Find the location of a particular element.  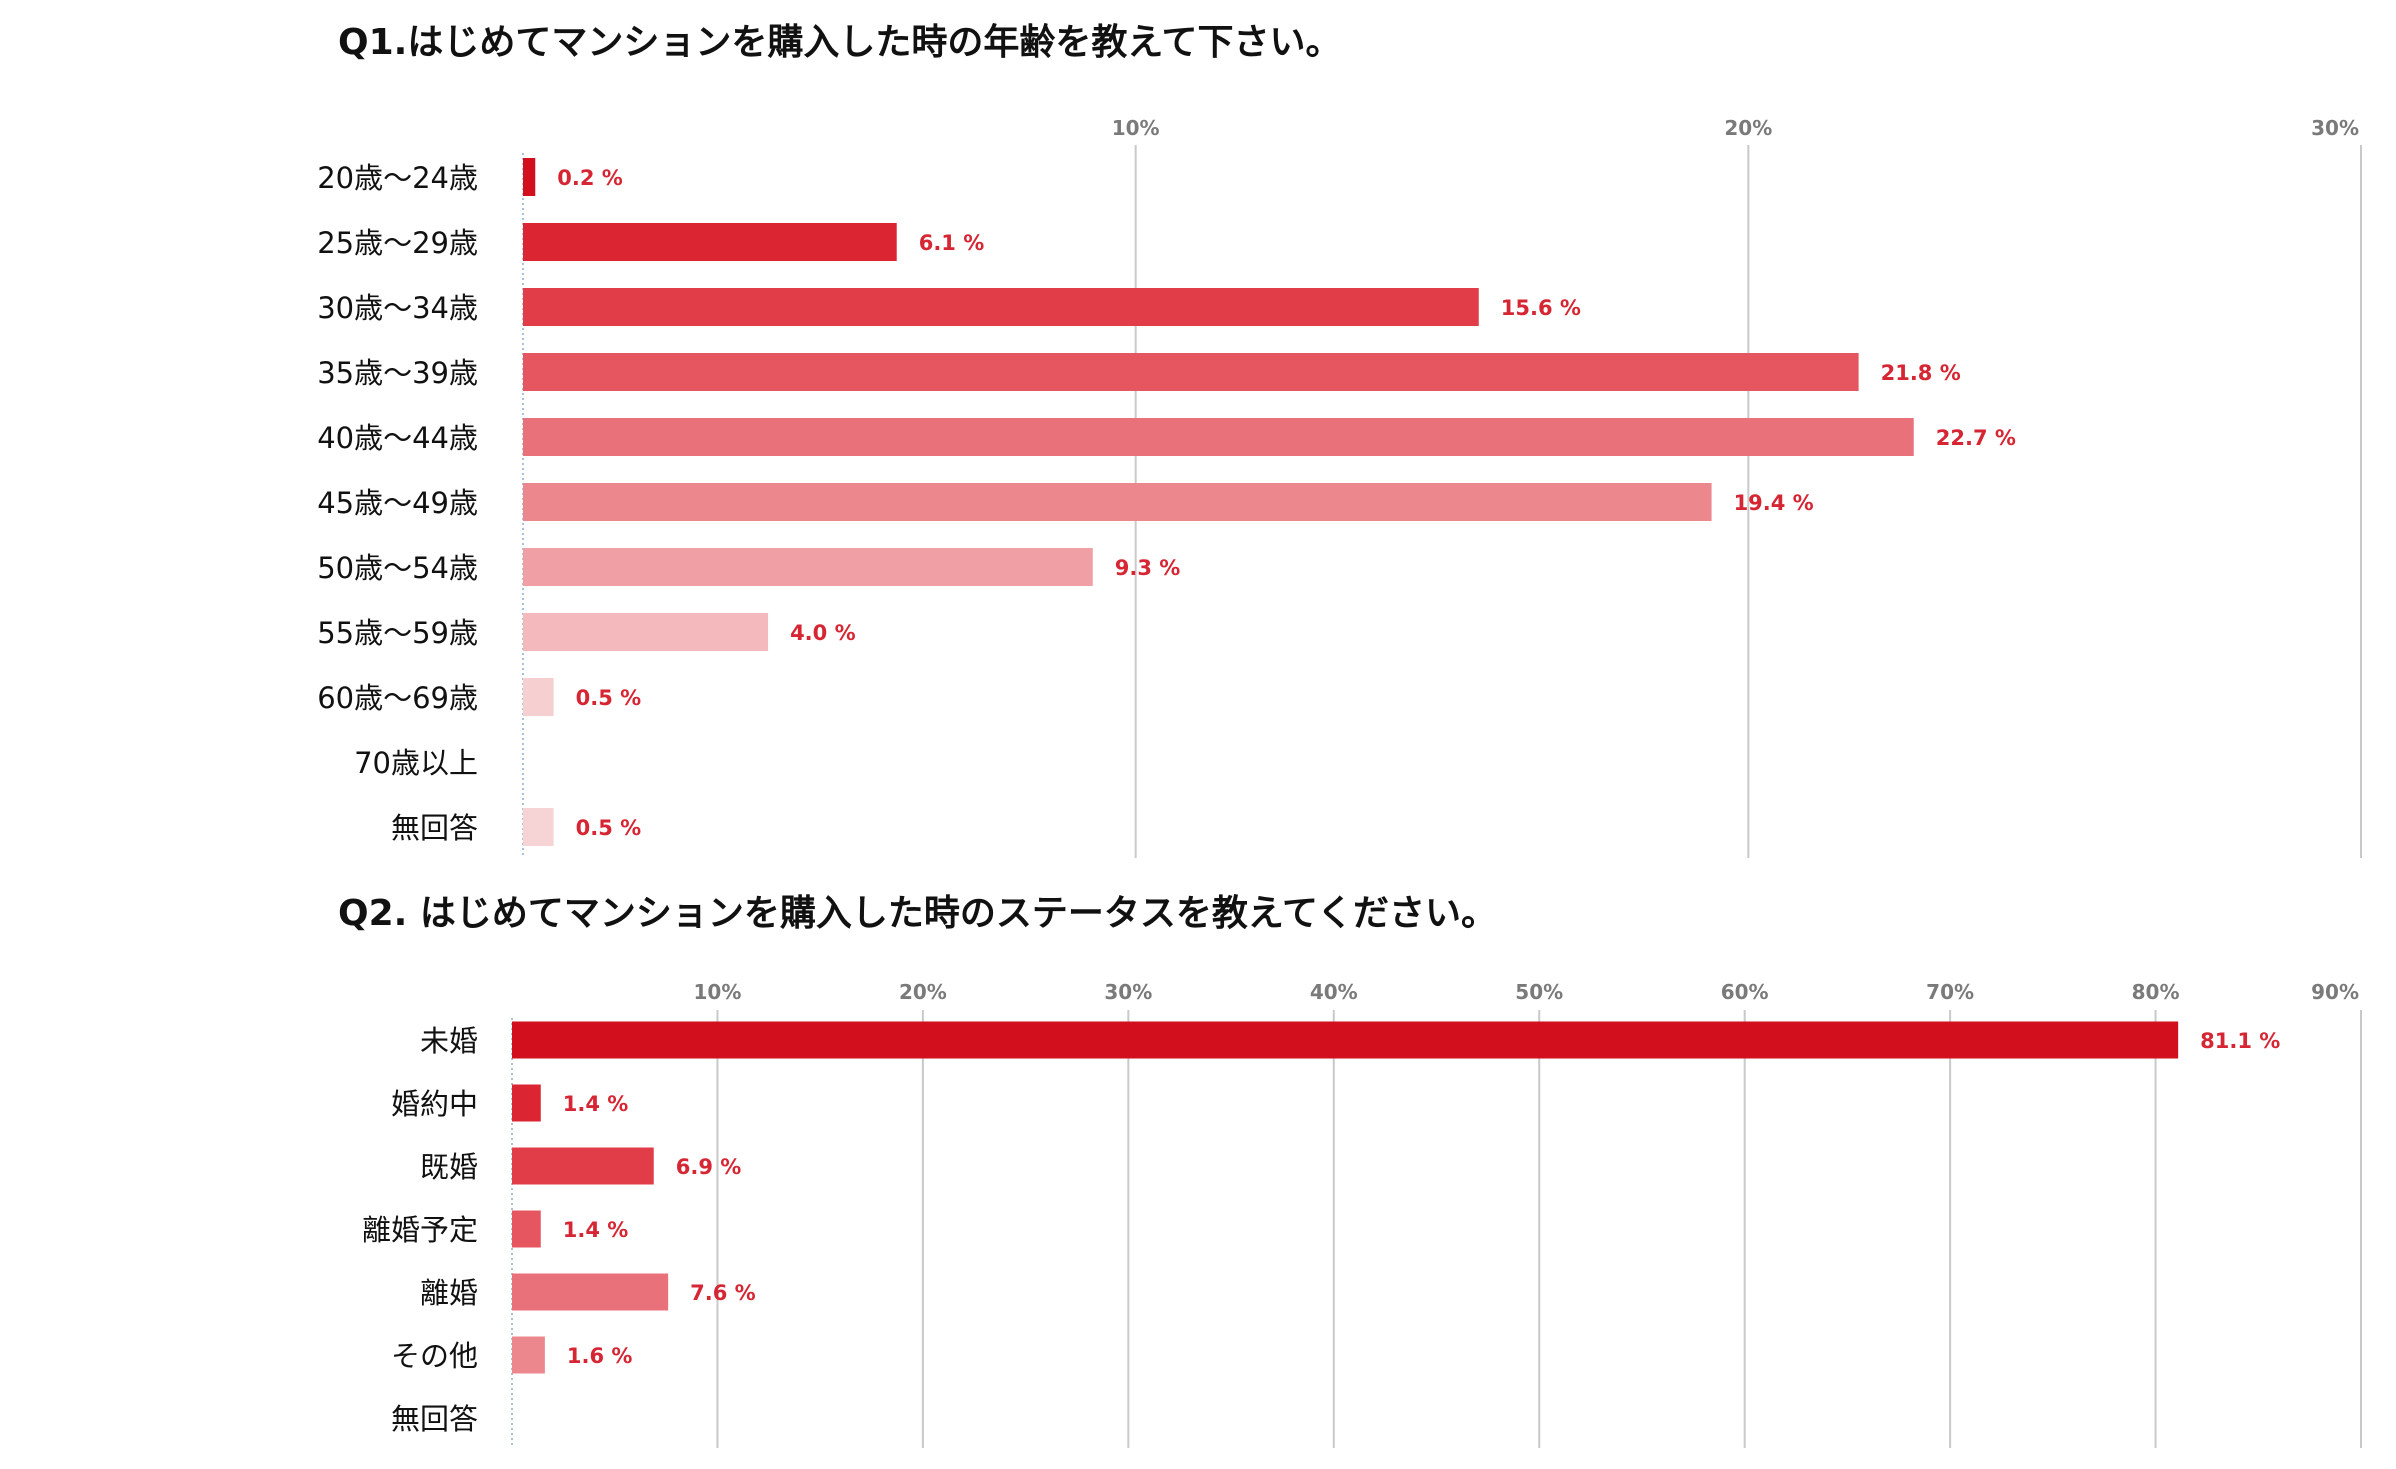

age-chart-tick-labels: 10% 20% 30% is located at coordinates (1735, 128).